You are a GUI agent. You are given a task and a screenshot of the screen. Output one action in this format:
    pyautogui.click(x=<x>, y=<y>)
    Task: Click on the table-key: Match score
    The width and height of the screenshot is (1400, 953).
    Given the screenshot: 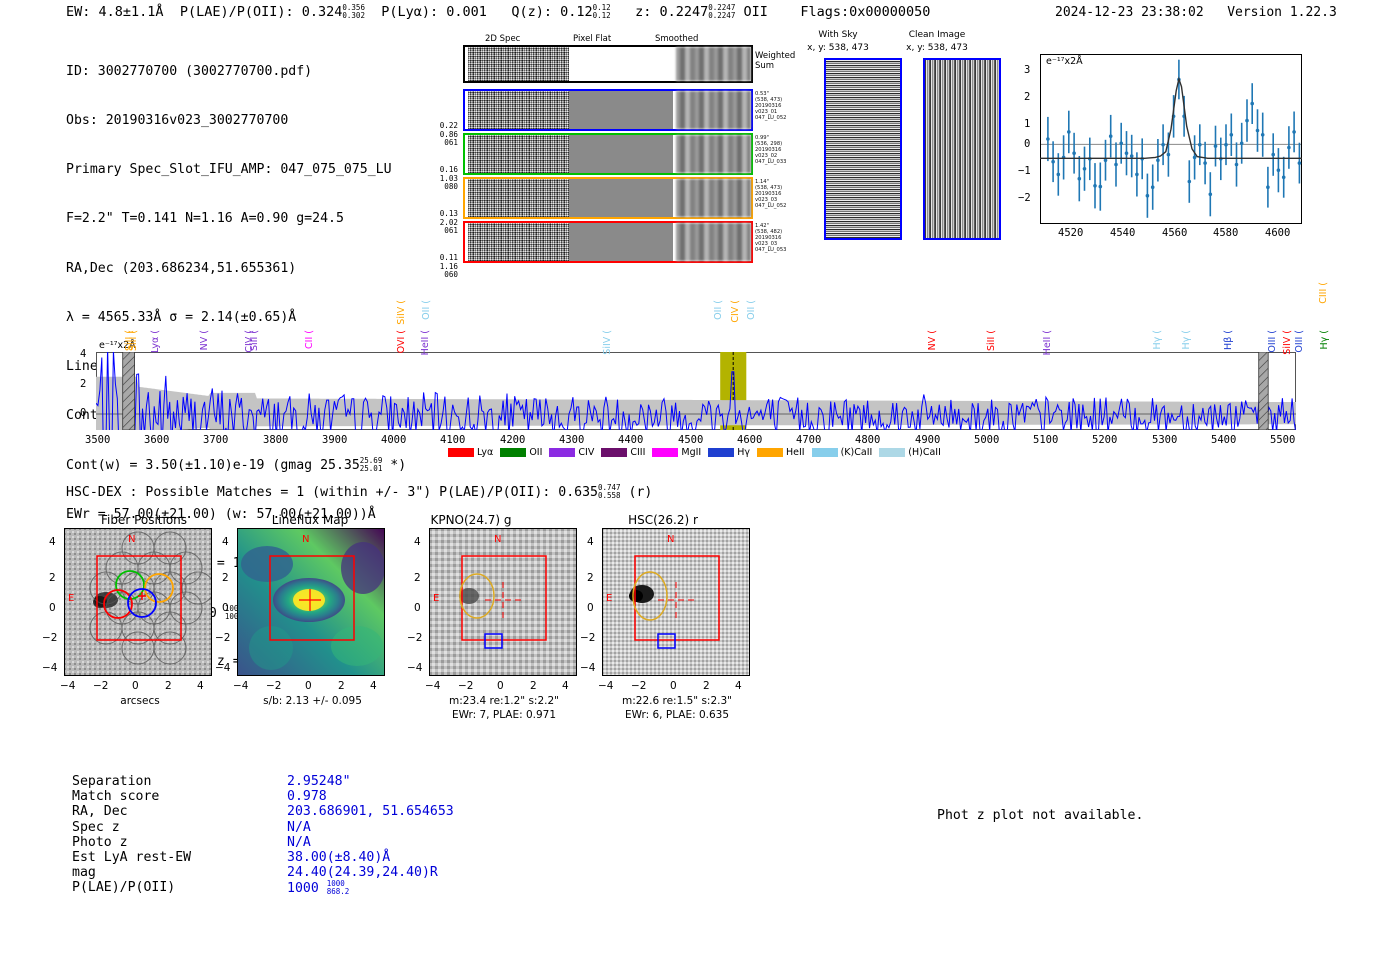 What is the action you would take?
    pyautogui.click(x=116, y=797)
    